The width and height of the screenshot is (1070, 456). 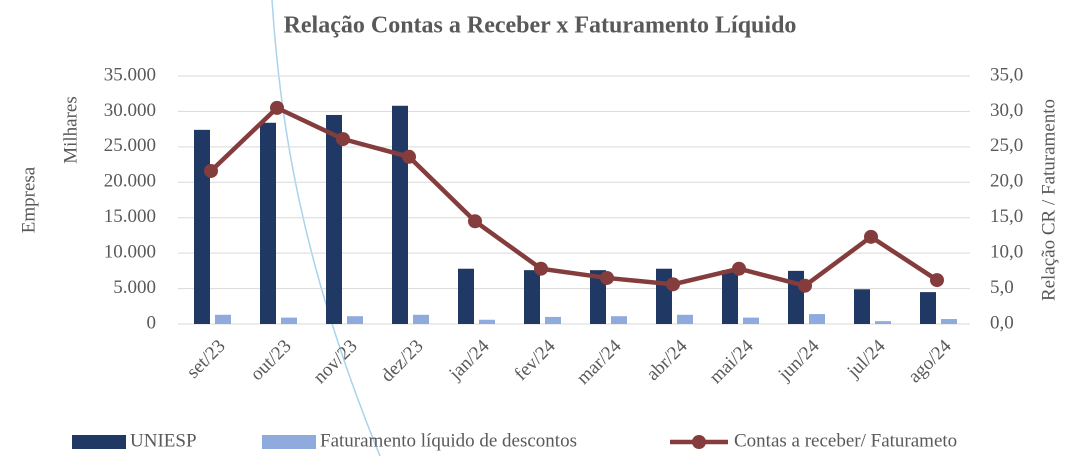 I want to click on y-tick-label: 25.000, so click(x=130, y=145).